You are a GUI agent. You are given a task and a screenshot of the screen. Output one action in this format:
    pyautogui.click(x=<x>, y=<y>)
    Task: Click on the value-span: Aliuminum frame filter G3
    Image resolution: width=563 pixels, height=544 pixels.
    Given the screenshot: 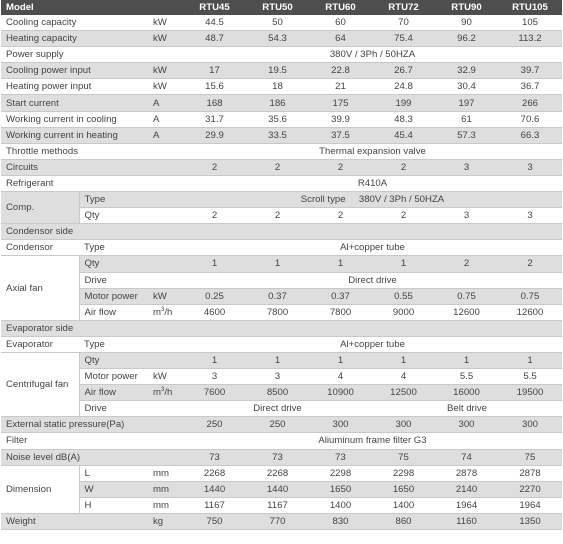 What is the action you would take?
    pyautogui.click(x=372, y=441)
    